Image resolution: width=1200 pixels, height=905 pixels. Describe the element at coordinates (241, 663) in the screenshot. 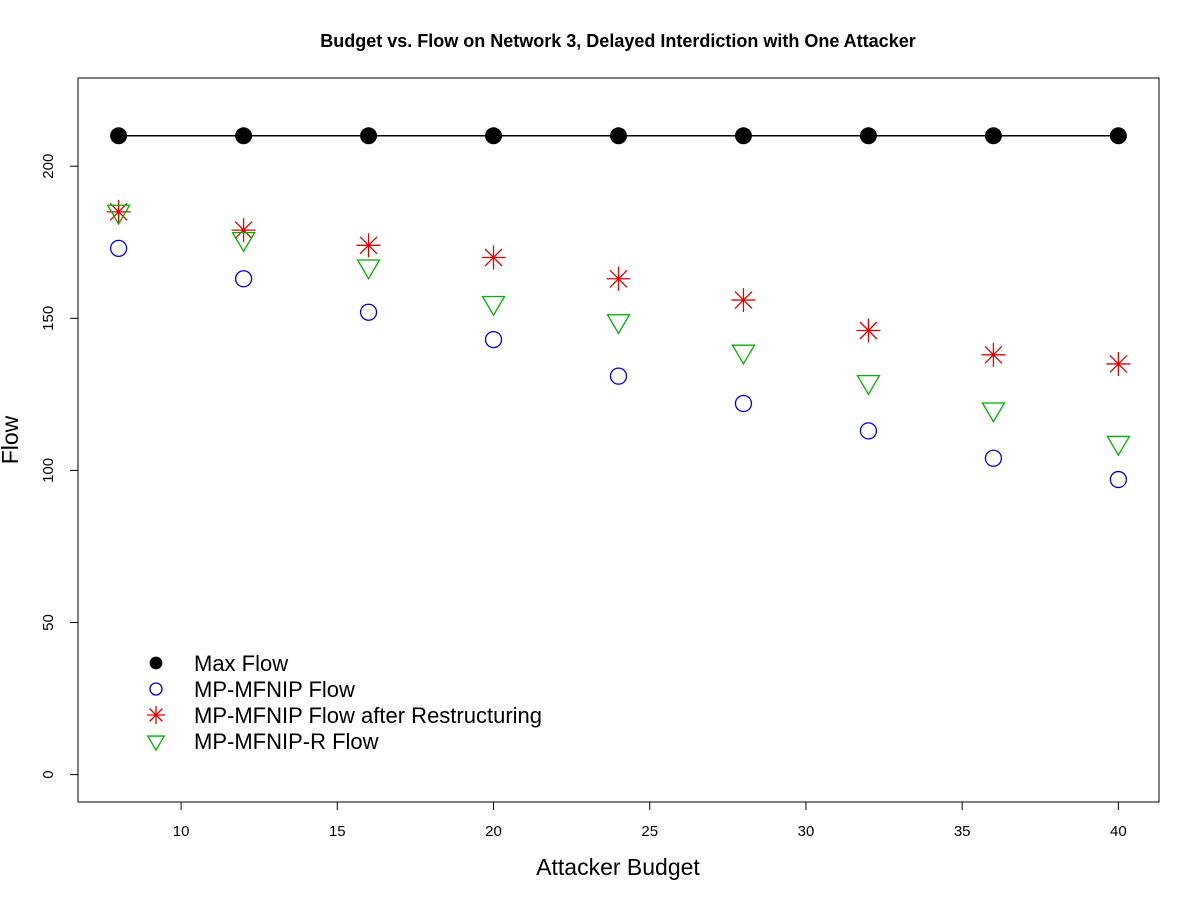

I see `legend-label: Max Flow` at that location.